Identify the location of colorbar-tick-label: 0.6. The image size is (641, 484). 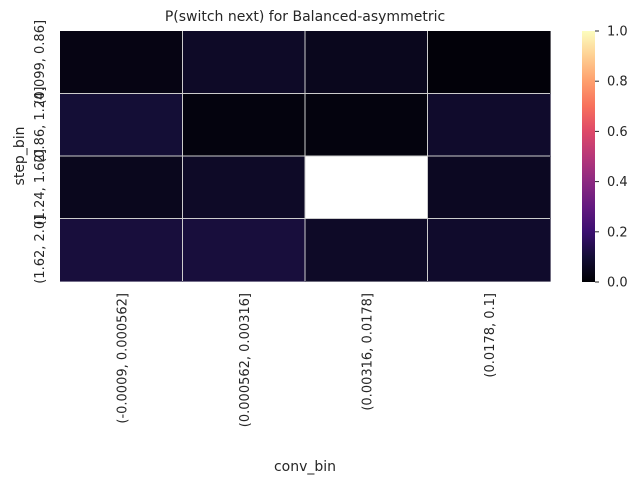
(617, 132).